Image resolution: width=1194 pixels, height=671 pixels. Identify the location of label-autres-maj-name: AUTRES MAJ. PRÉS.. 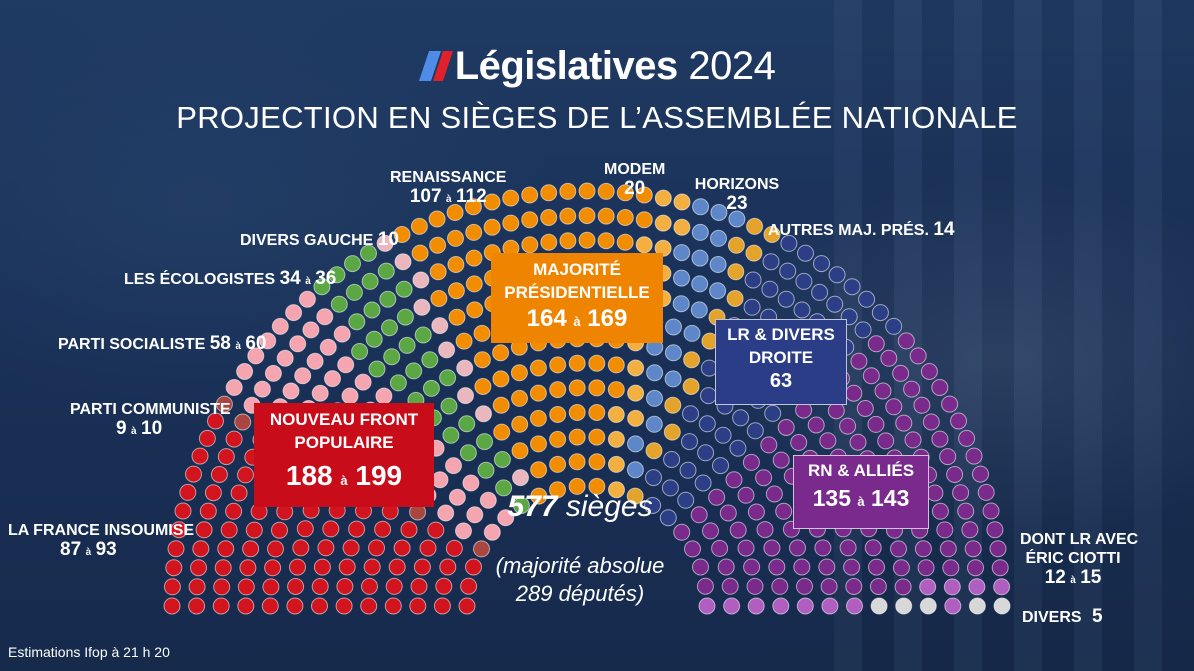
(848, 230).